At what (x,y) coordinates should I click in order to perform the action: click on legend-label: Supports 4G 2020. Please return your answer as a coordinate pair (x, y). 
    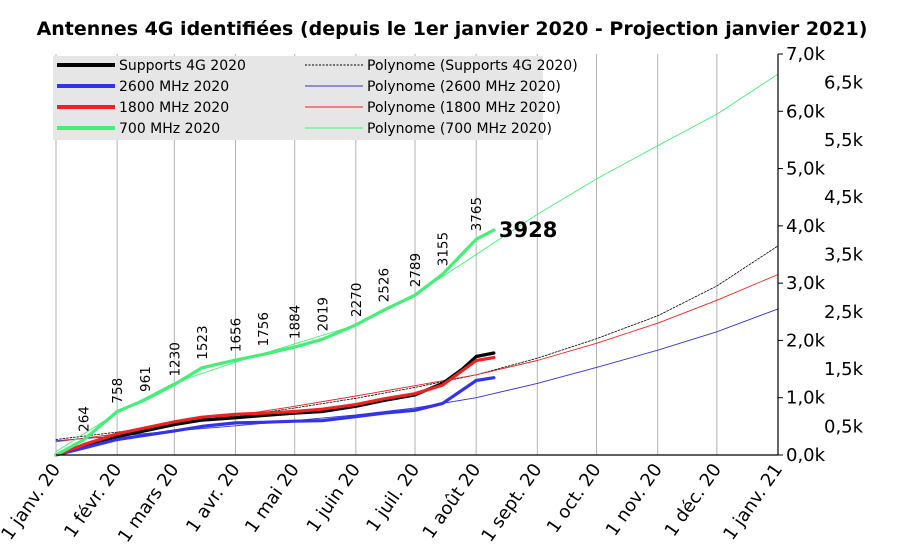
    Looking at the image, I should click on (182, 66).